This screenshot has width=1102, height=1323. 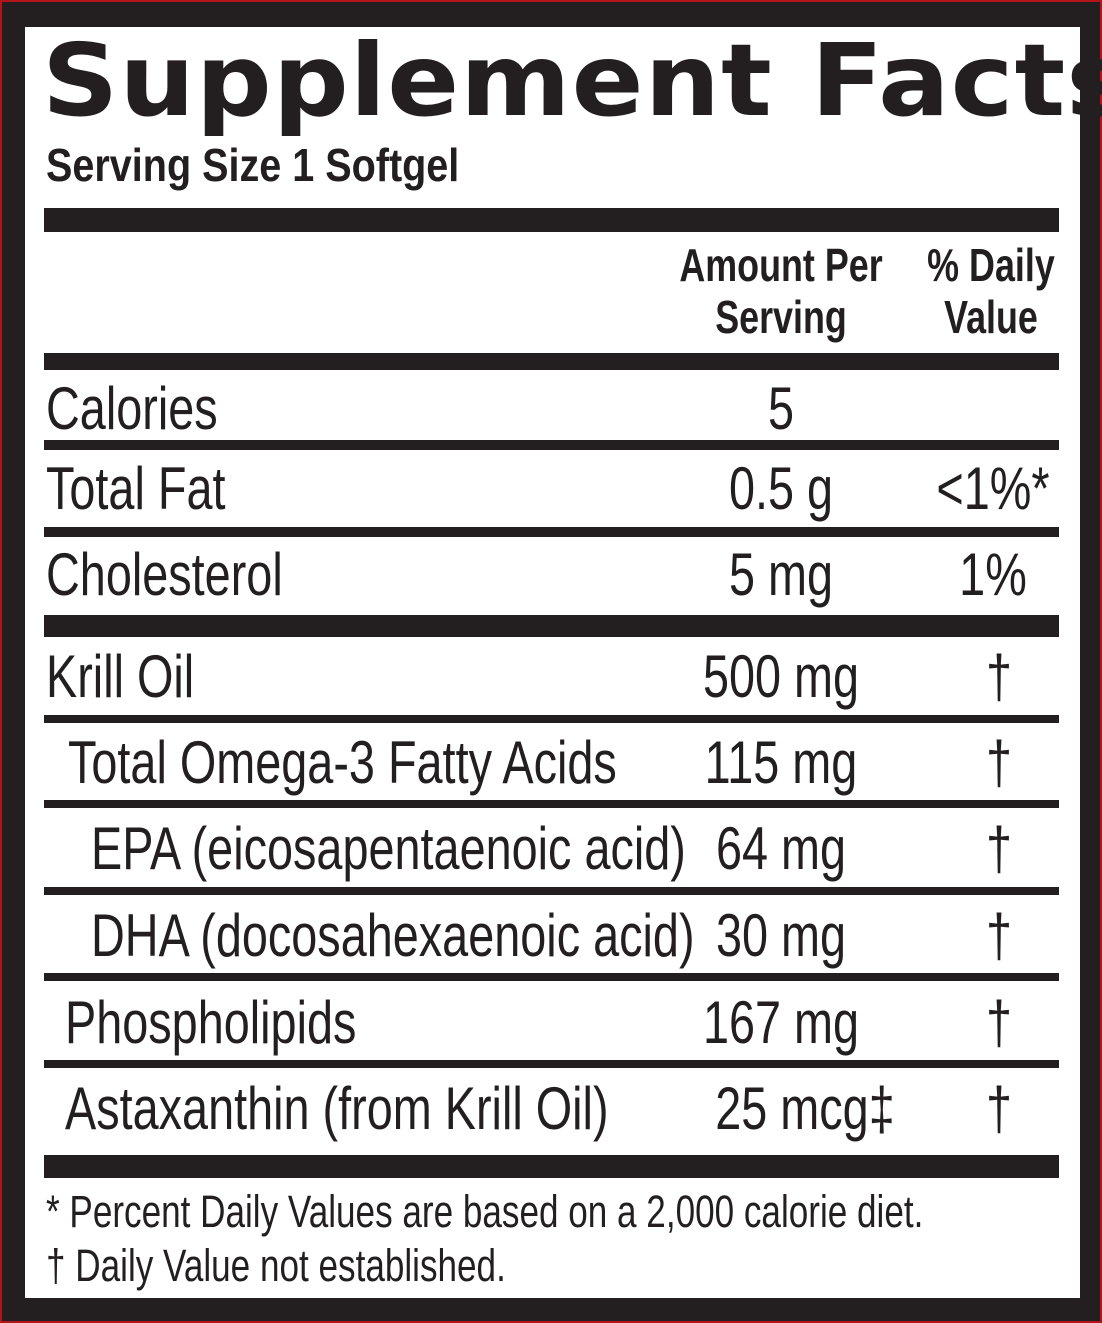 What do you see at coordinates (781, 762) in the screenshot?
I see `nutrient-amount: 115 mg` at bounding box center [781, 762].